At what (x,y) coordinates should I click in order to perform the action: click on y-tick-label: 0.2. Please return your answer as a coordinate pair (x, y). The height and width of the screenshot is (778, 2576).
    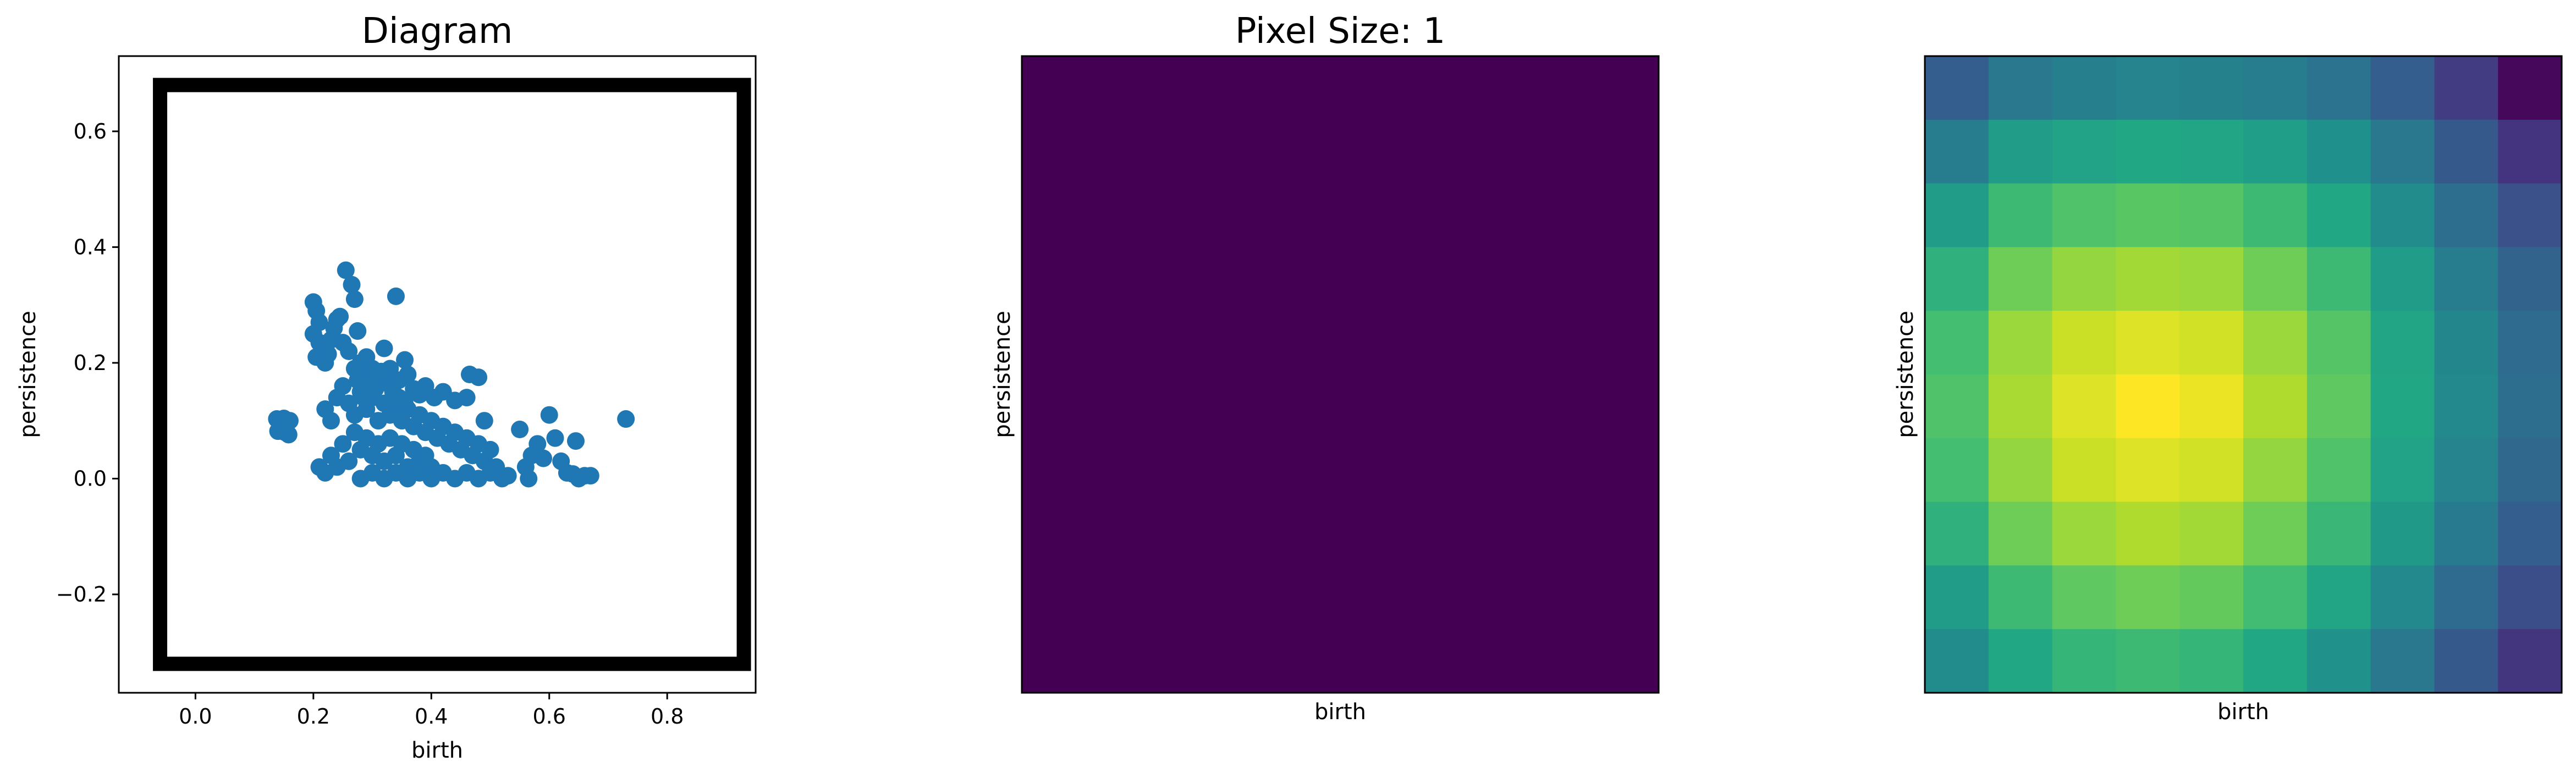
    Looking at the image, I should click on (90, 363).